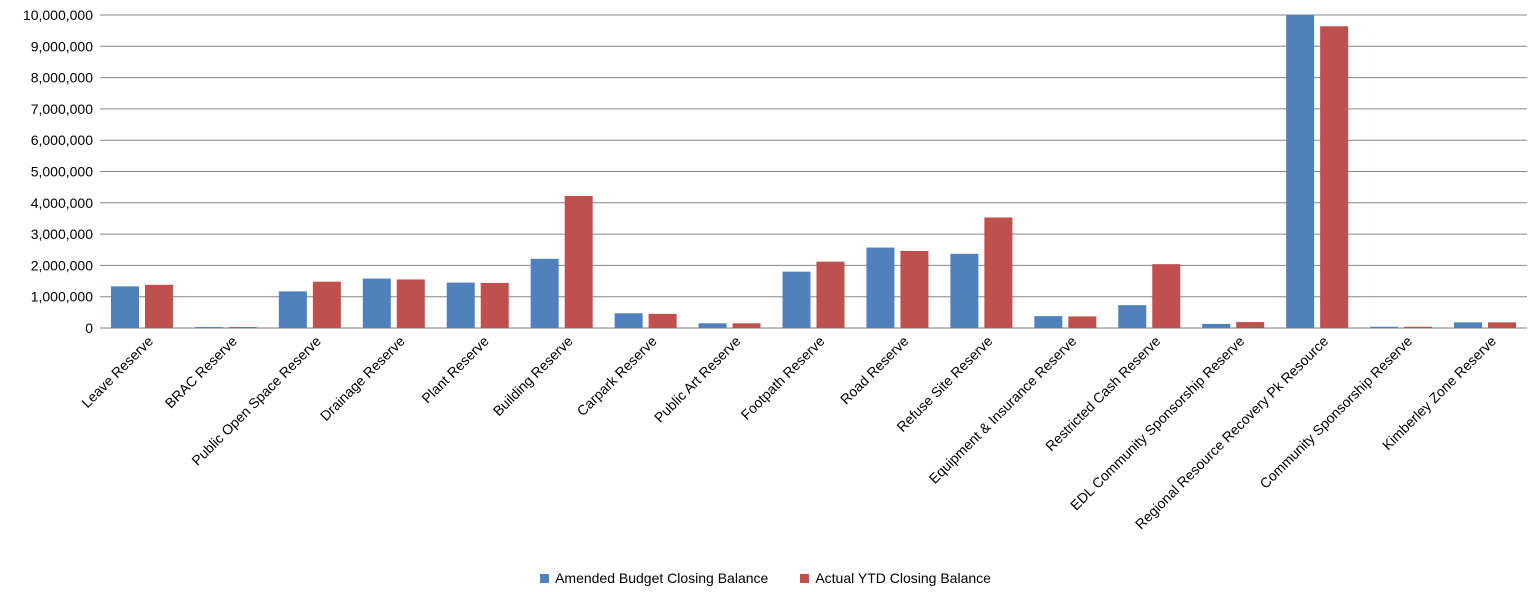 Image resolution: width=1531 pixels, height=592 pixels. I want to click on x-tick-label: Public Art Reserve, so click(697, 379).